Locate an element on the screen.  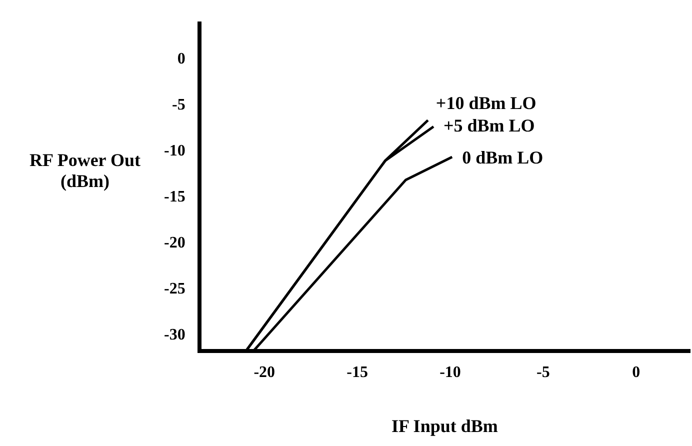
x-axis-title: IF Input dBm is located at coordinates (444, 426).